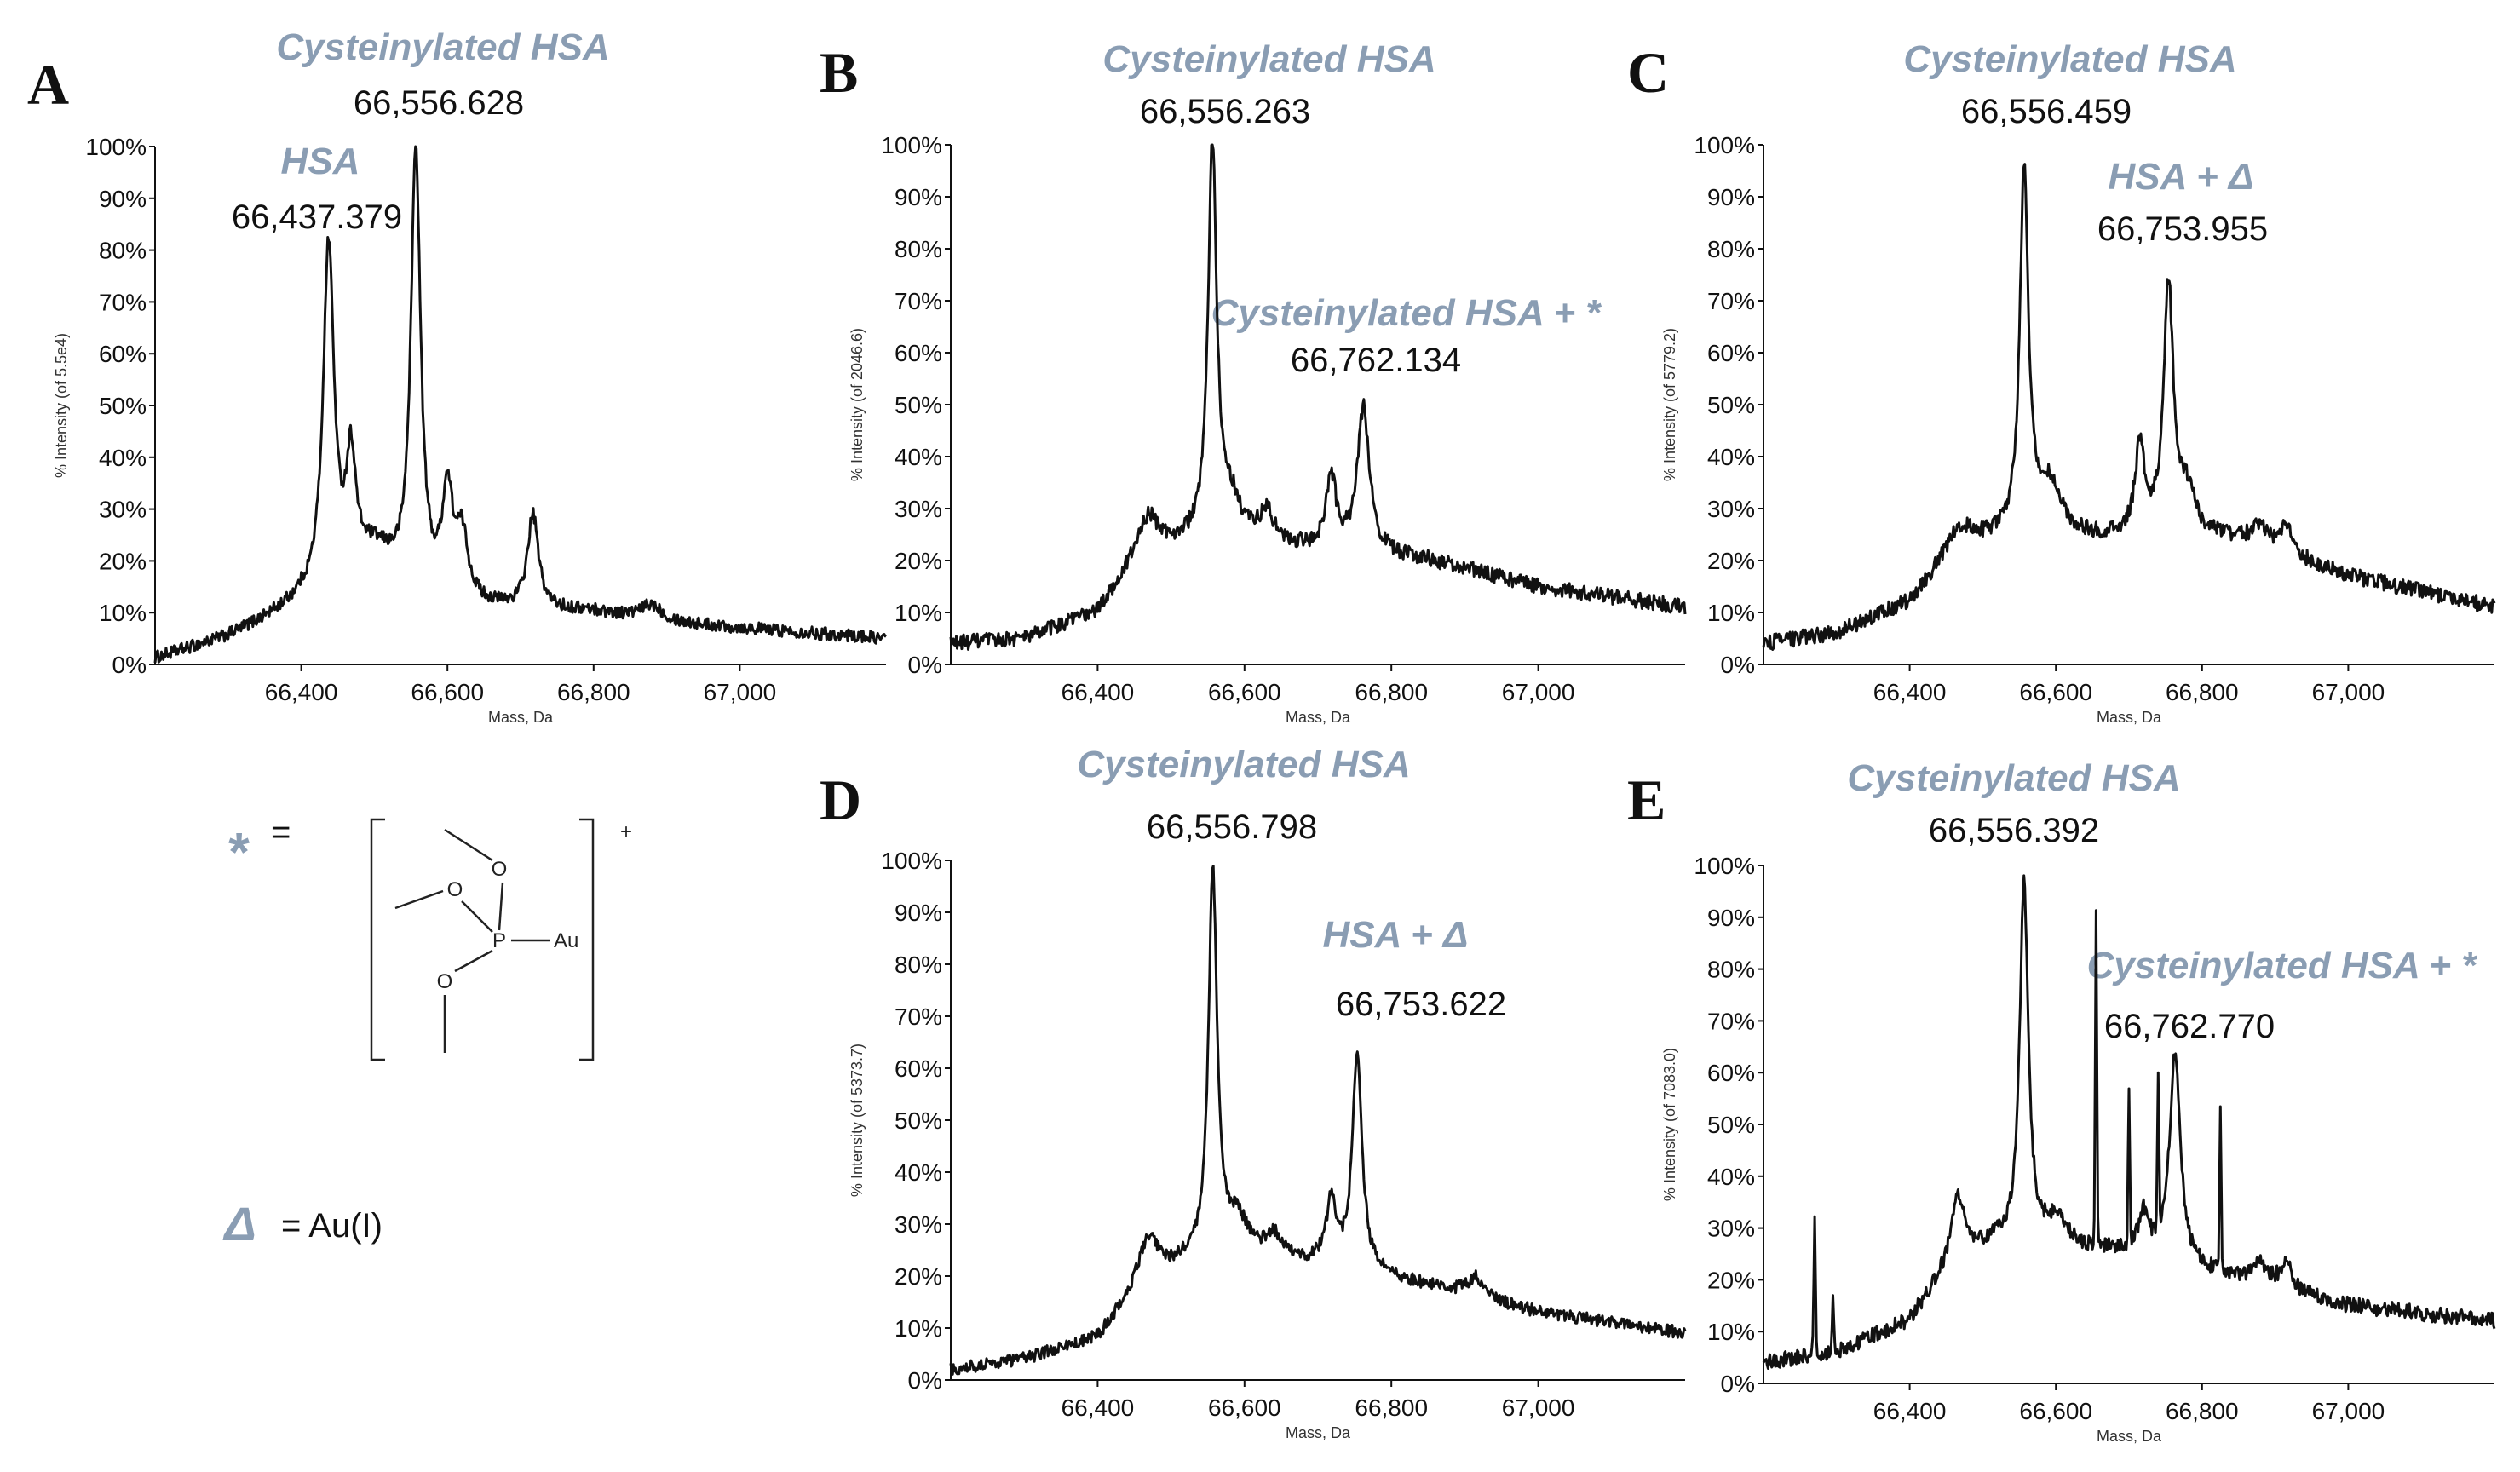 The height and width of the screenshot is (1472, 2520). I want to click on bond-p-o3, so click(473, 961).